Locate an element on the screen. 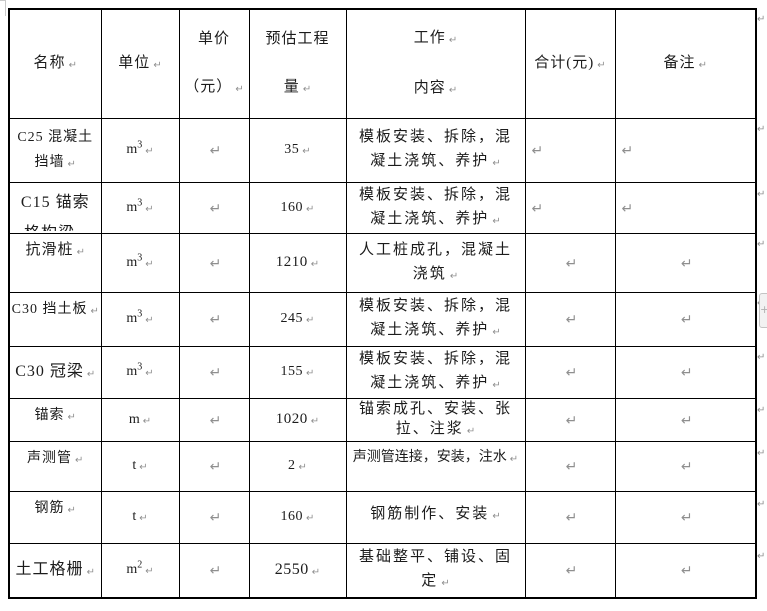  cell-quantity: 155 ↵ is located at coordinates (297, 372).